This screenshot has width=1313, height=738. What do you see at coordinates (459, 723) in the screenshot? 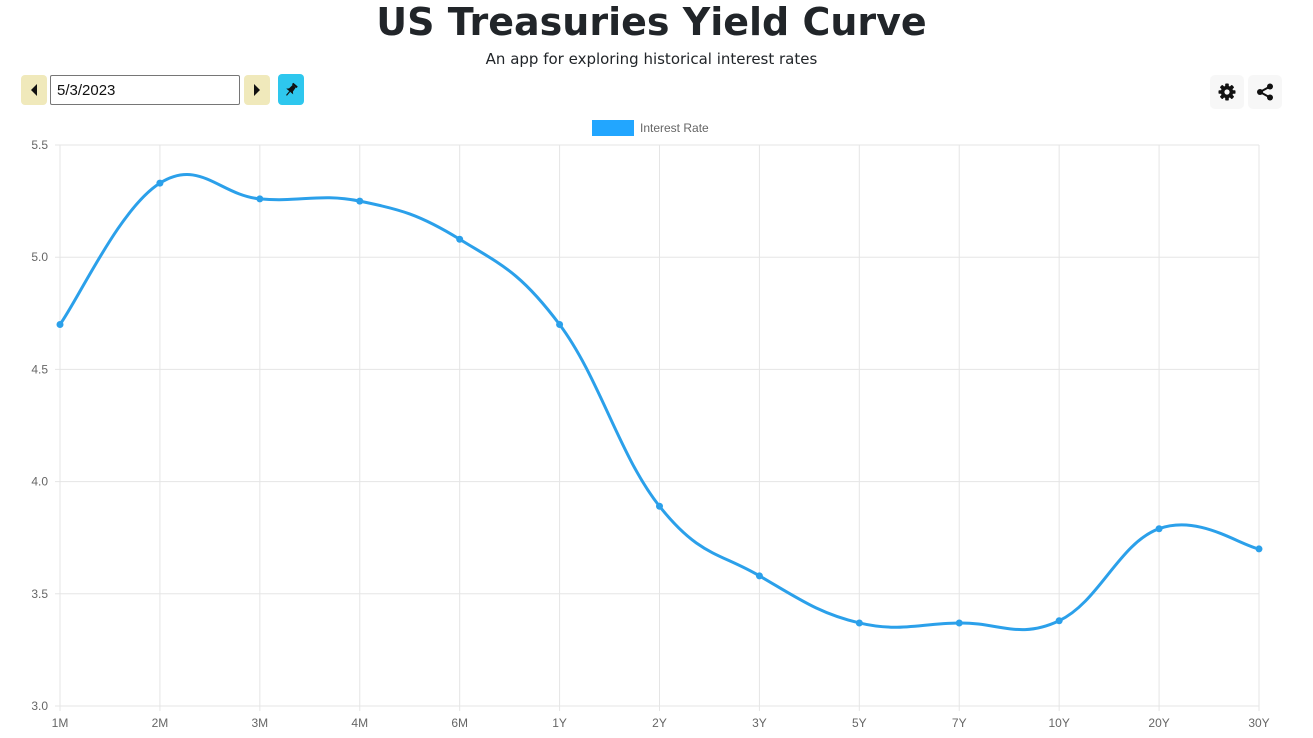
I see `x-tick-label: 6M` at bounding box center [459, 723].